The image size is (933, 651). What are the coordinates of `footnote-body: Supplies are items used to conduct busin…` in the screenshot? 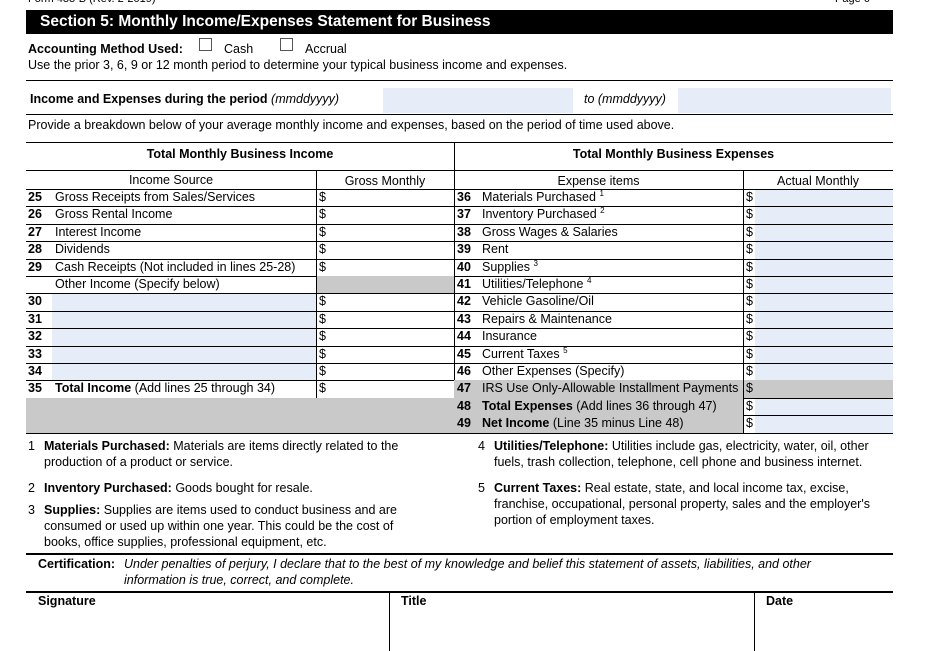 It's located at (220, 526).